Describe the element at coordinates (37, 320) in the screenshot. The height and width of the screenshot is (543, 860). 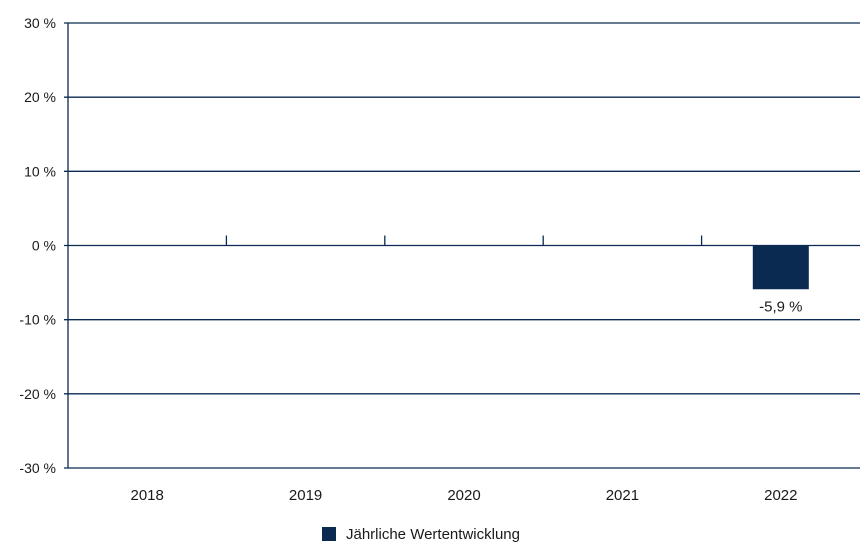
I see `y-tick-label: -10 %` at that location.